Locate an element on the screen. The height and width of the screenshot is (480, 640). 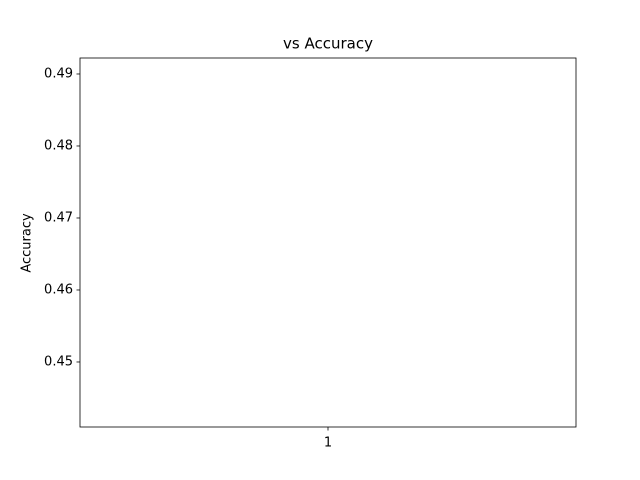
y-tick-label: 0.49 is located at coordinates (58, 73).